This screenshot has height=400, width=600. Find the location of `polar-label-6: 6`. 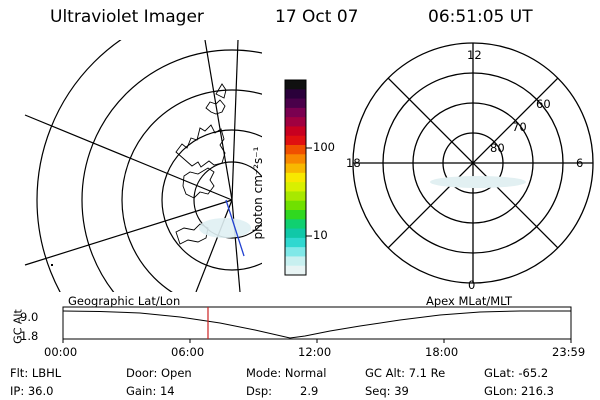

polar-label-6: 6 is located at coordinates (580, 163).